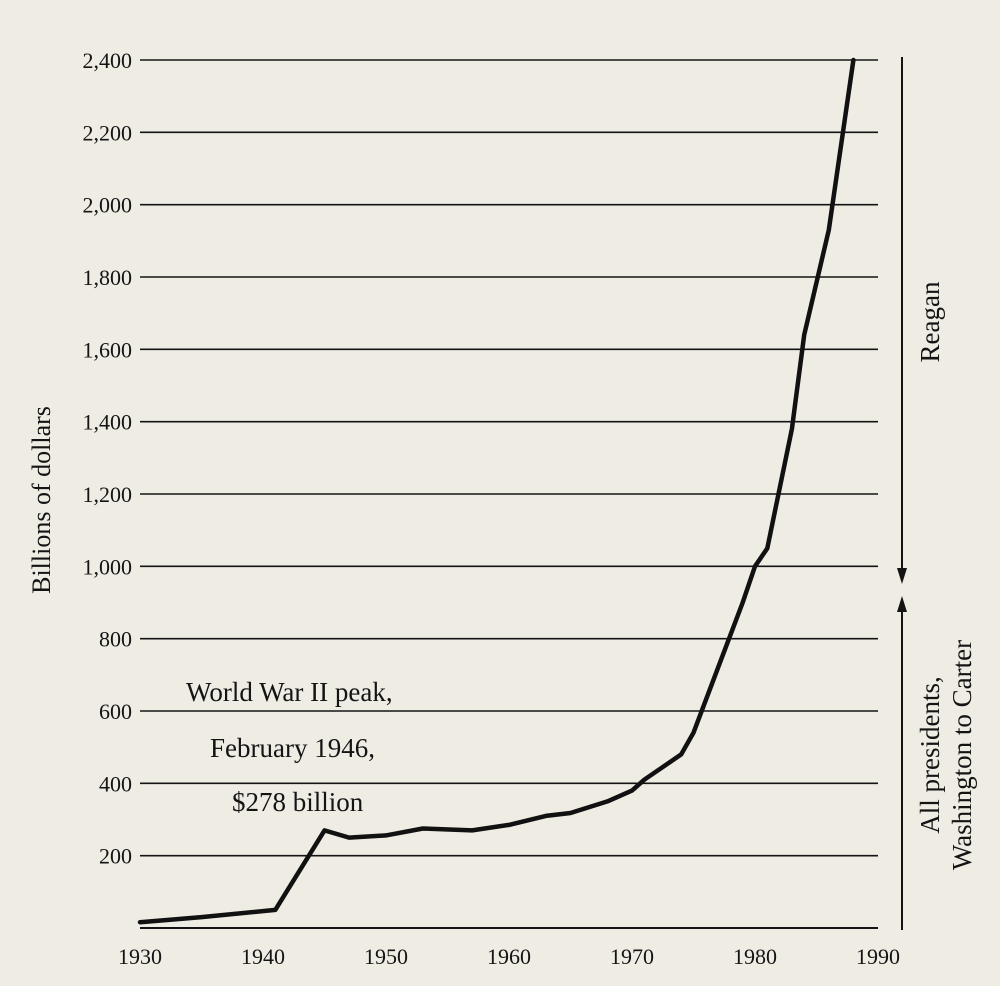  Describe the element at coordinates (930, 321) in the screenshot. I see `reagan-label: Reagan` at that location.